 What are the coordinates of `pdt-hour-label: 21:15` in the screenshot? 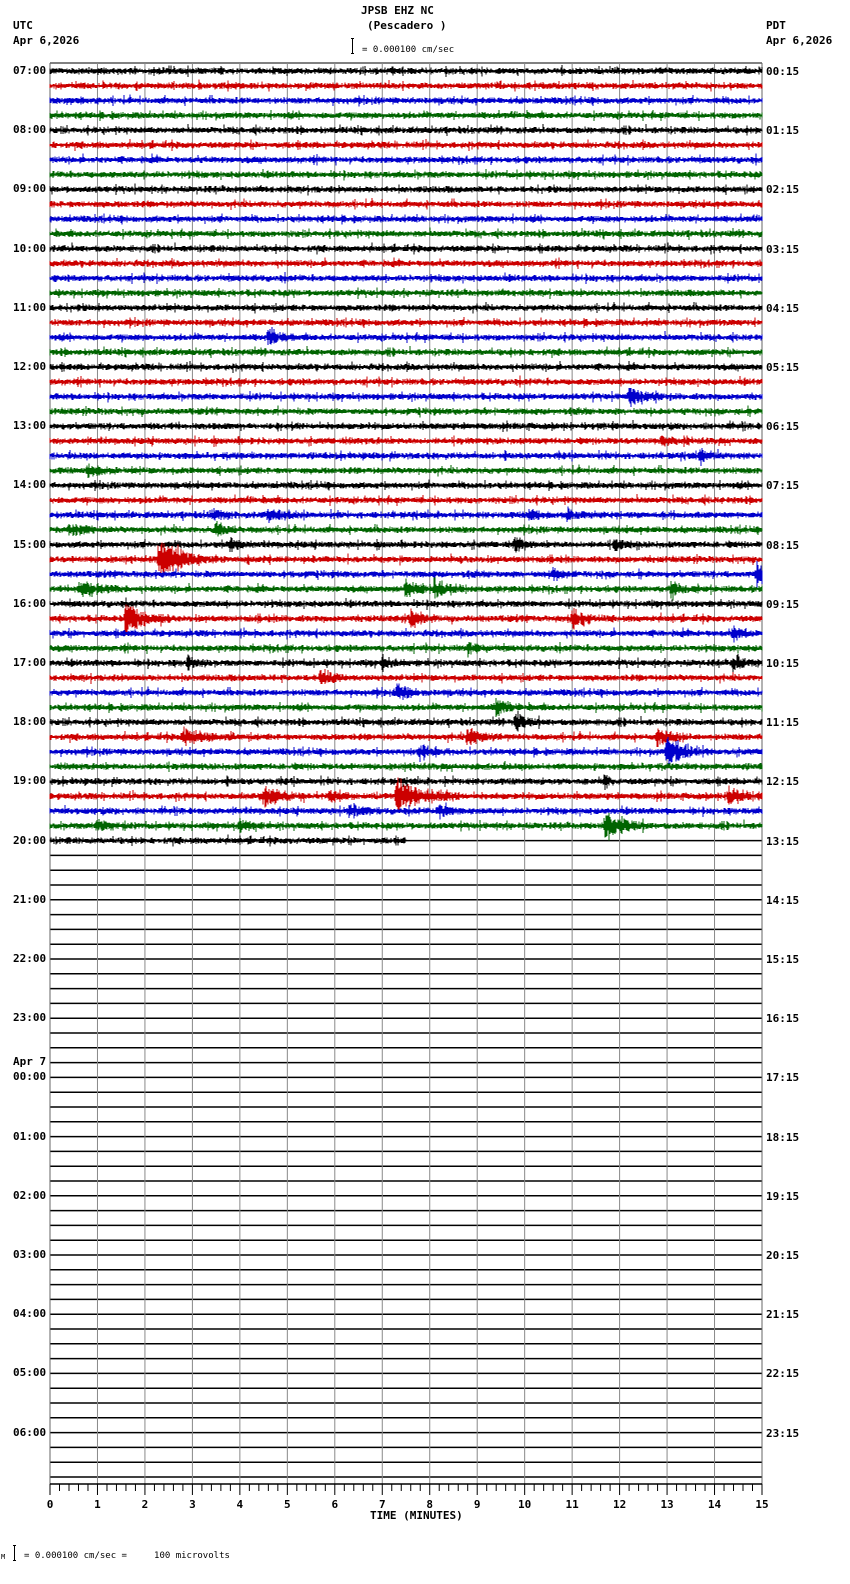 It's located at (783, 1315).